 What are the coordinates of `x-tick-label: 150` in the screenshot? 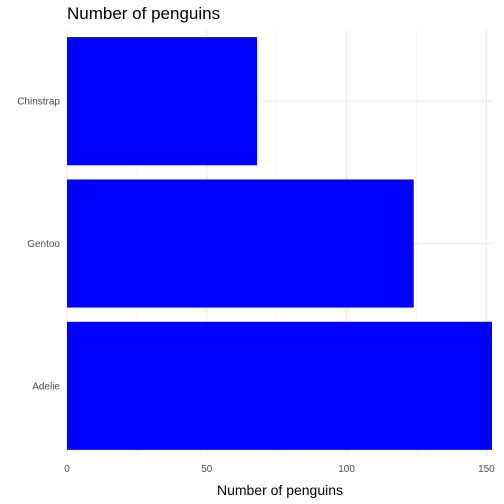 It's located at (486, 469).